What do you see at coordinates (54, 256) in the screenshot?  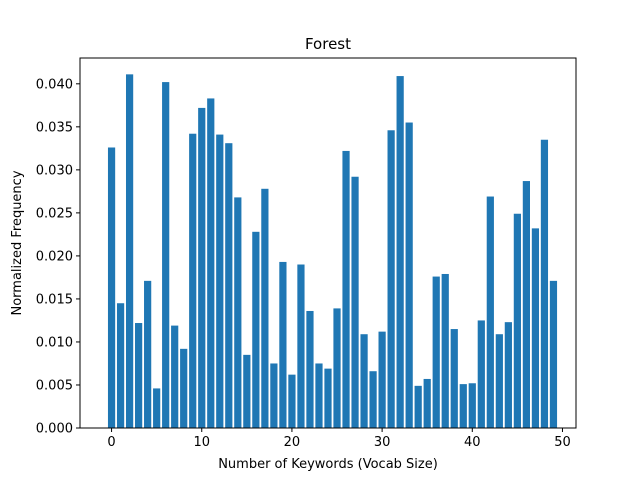 I see `y-tick-label: 0.020` at bounding box center [54, 256].